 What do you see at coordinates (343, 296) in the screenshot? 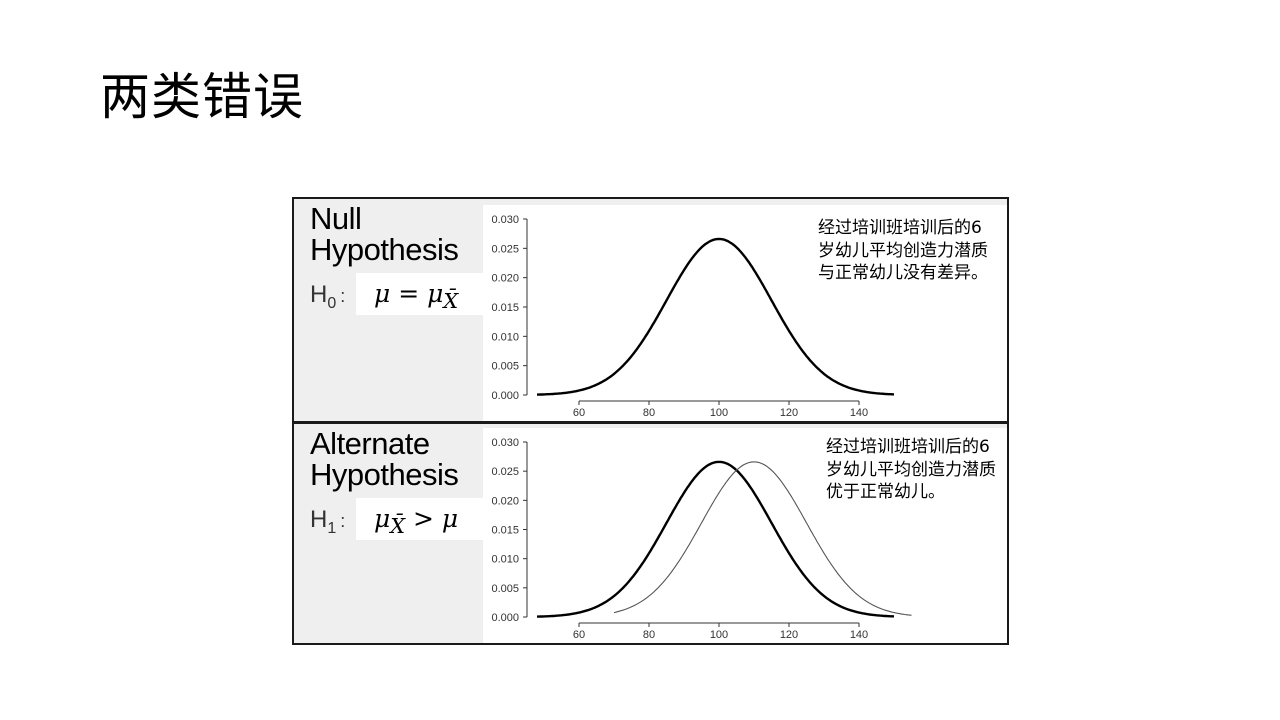
I see `h0-colon: :` at bounding box center [343, 296].